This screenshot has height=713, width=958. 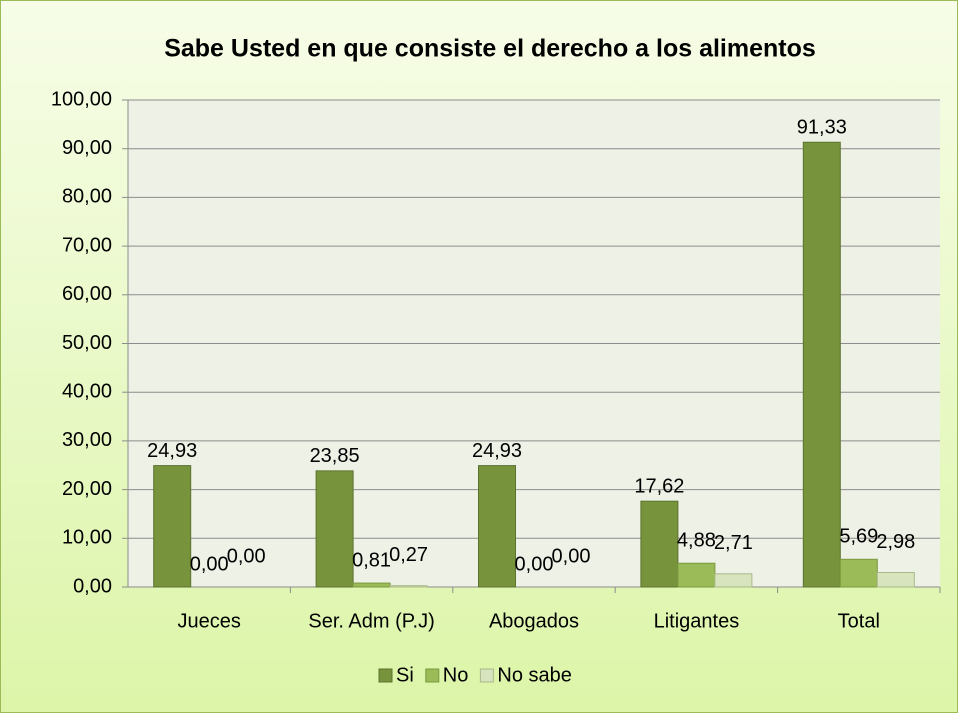 What do you see at coordinates (534, 621) in the screenshot?
I see `x-tick-label: Abogados` at bounding box center [534, 621].